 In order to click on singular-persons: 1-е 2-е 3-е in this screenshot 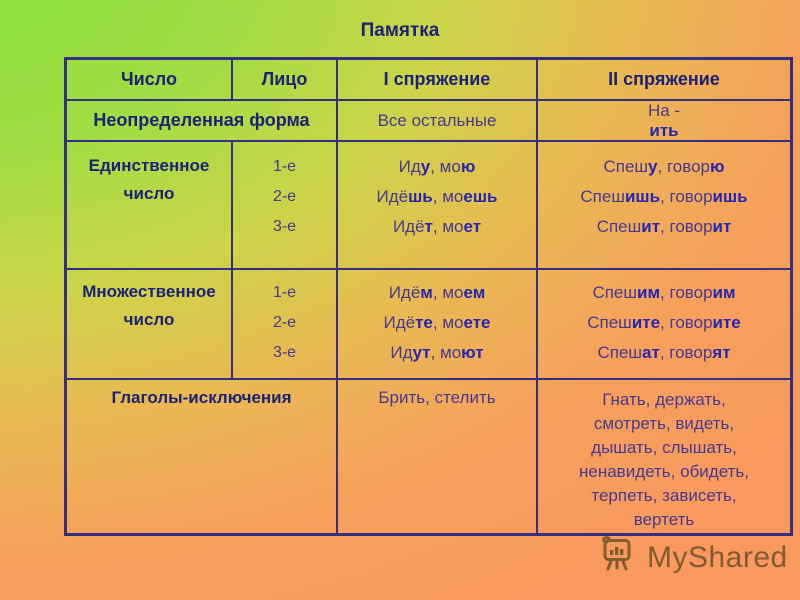, I will do `click(285, 206)`.